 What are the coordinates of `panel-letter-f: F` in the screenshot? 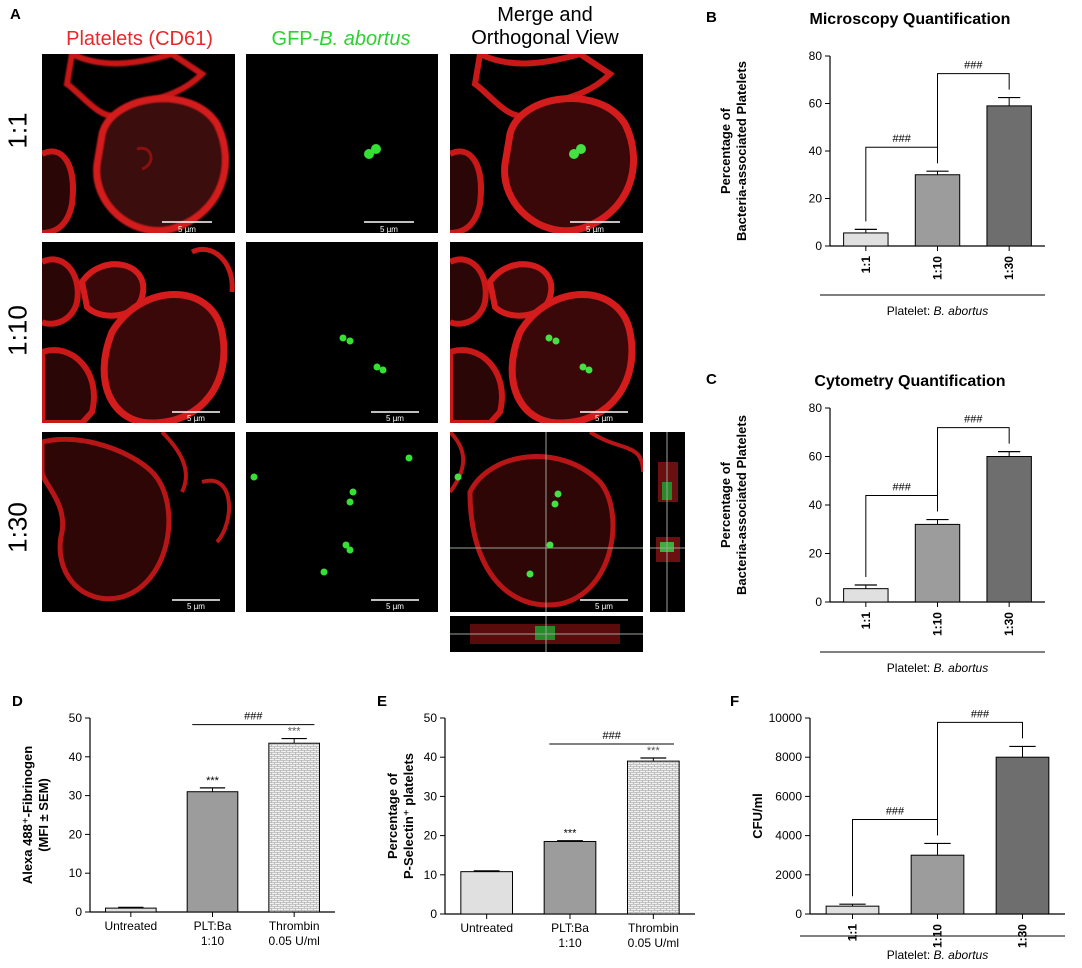 It's located at (734, 701).